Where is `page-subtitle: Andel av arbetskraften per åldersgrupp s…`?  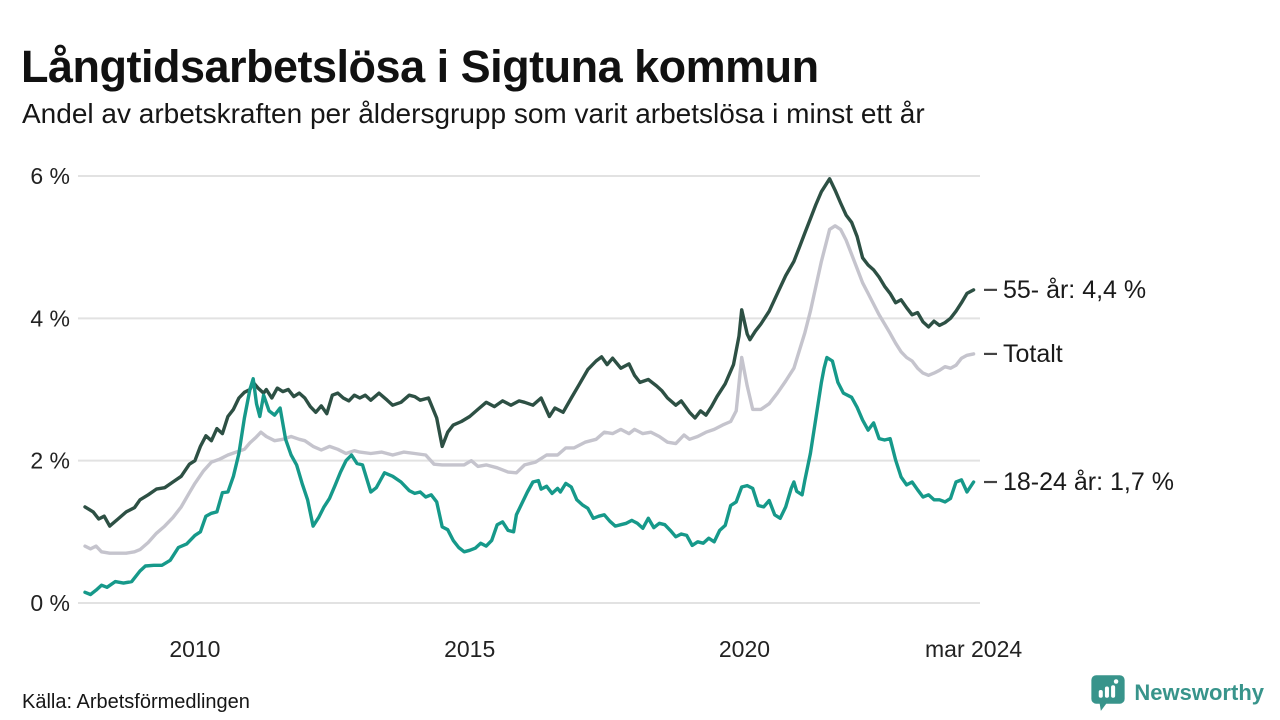 page-subtitle: Andel av arbetskraften per åldersgrupp s… is located at coordinates (473, 113).